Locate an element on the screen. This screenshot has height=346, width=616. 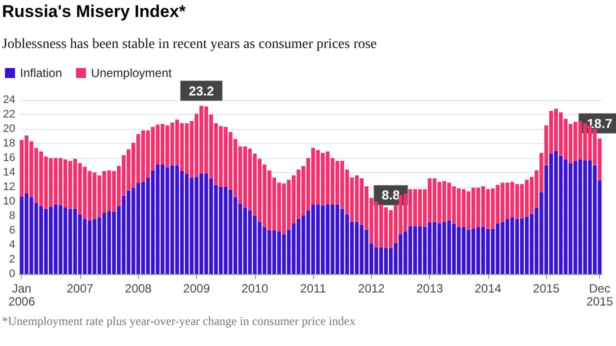
y-tick-label: 20 is located at coordinates (9, 129).